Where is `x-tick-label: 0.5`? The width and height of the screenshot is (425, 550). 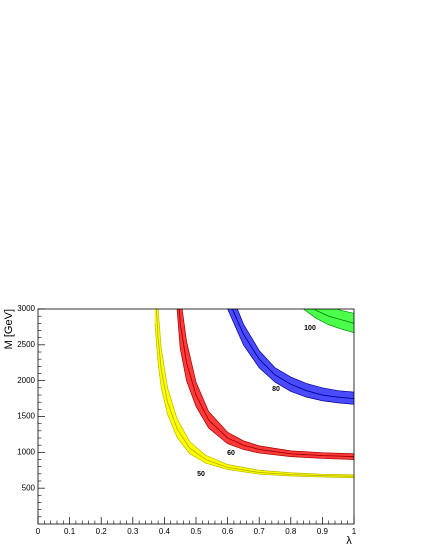
x-tick-label: 0.5 is located at coordinates (196, 531).